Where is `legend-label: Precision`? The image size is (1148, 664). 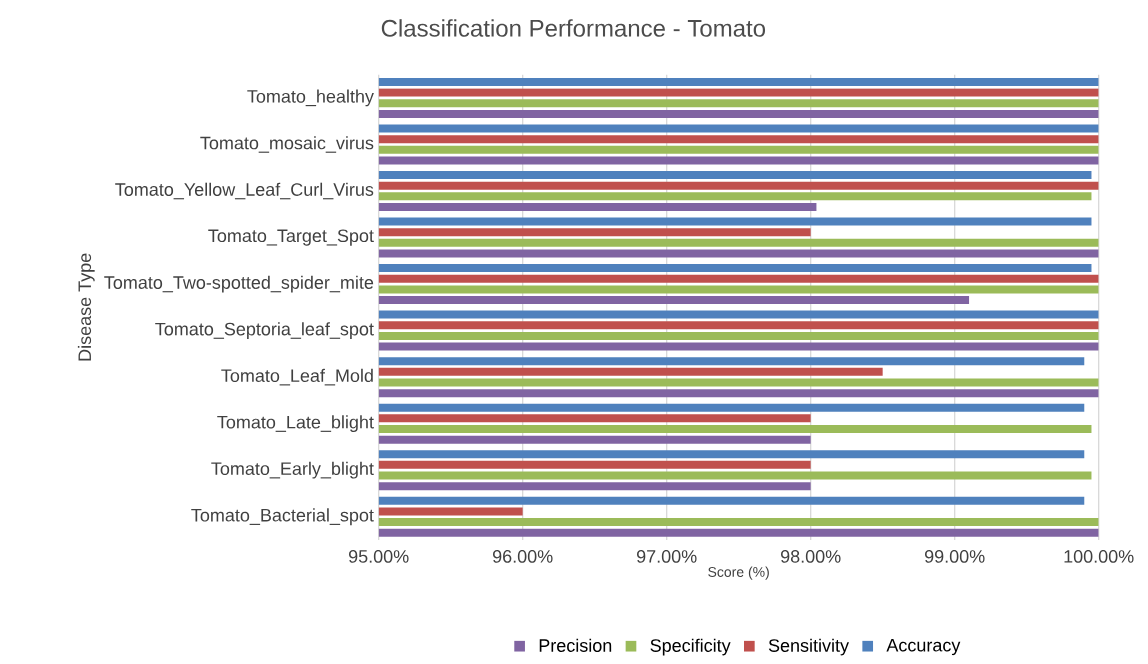
legend-label: Precision is located at coordinates (575, 645).